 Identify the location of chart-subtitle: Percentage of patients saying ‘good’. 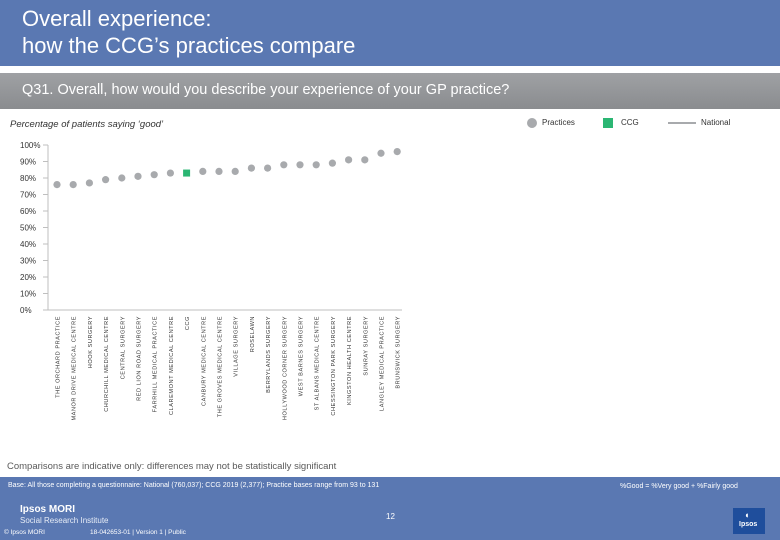
(87, 124).